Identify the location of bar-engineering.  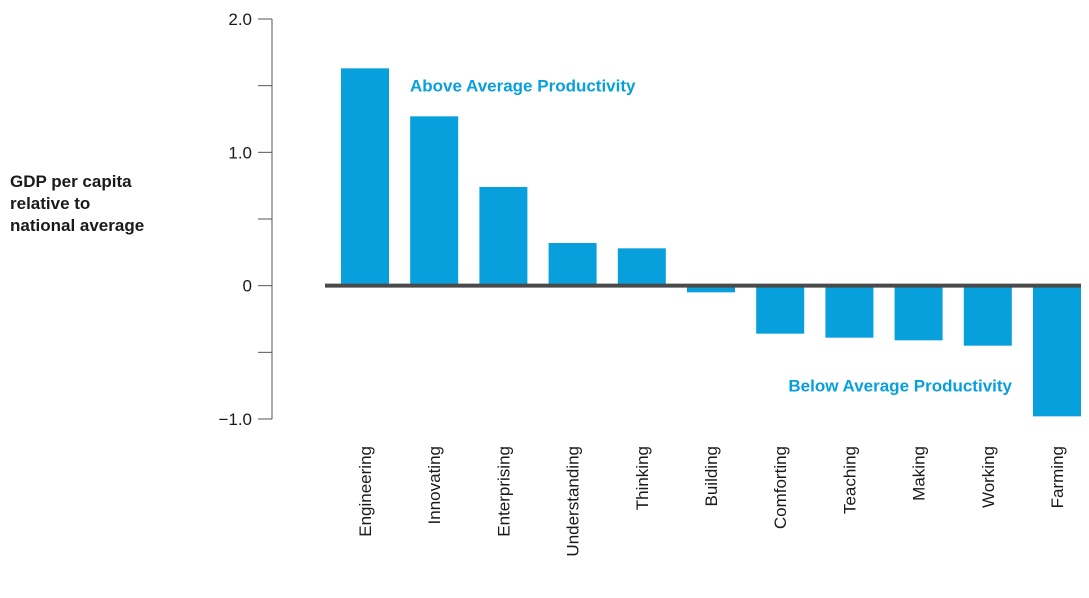
(365, 177).